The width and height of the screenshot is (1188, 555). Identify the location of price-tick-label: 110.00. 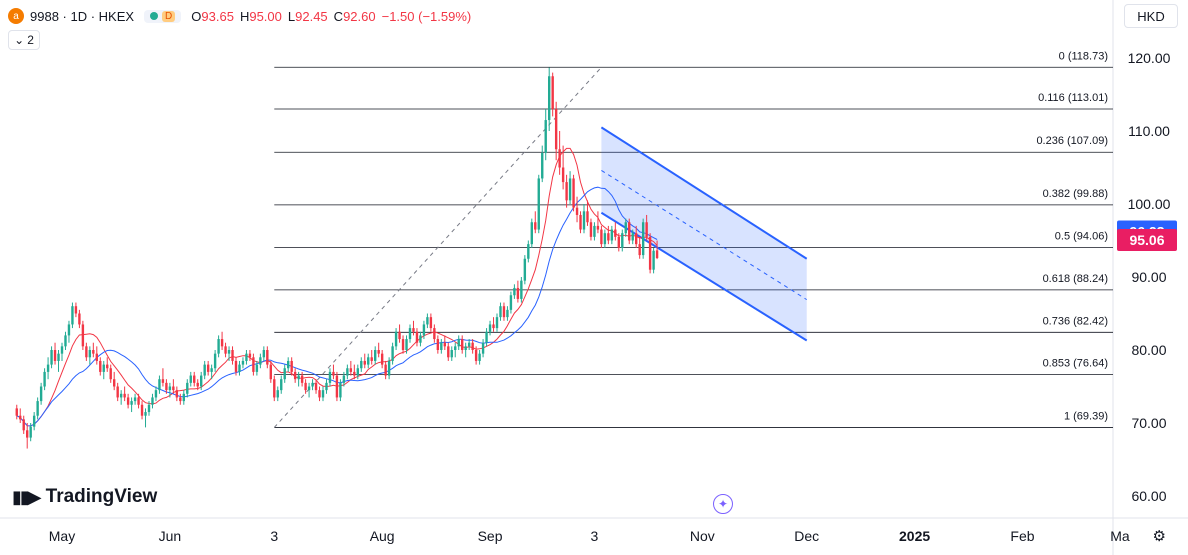
(1149, 131).